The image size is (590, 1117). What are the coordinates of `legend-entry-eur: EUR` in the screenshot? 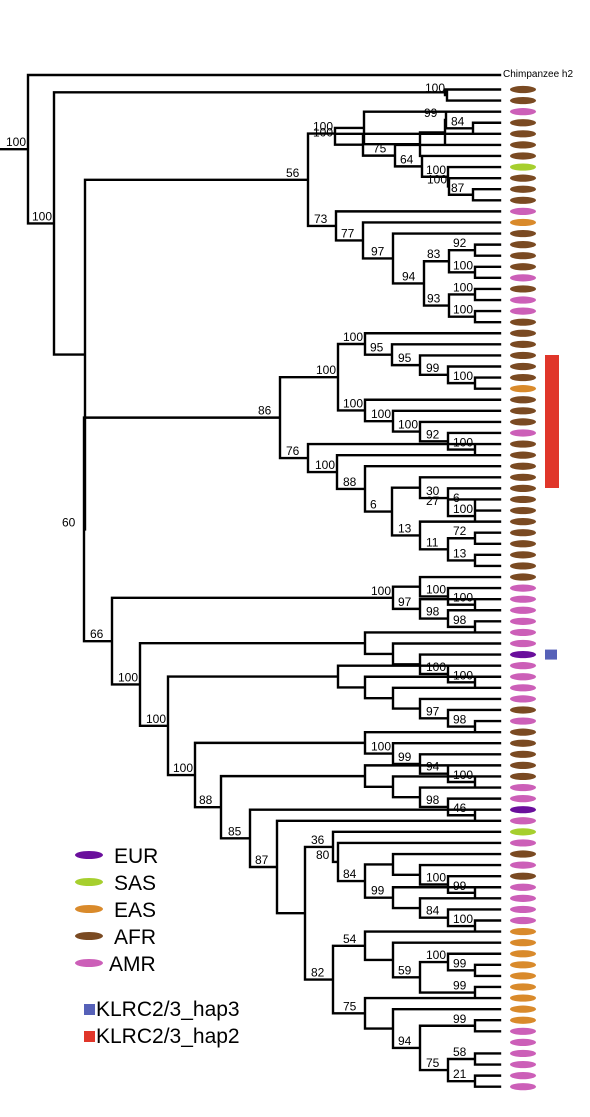 It's located at (116, 856).